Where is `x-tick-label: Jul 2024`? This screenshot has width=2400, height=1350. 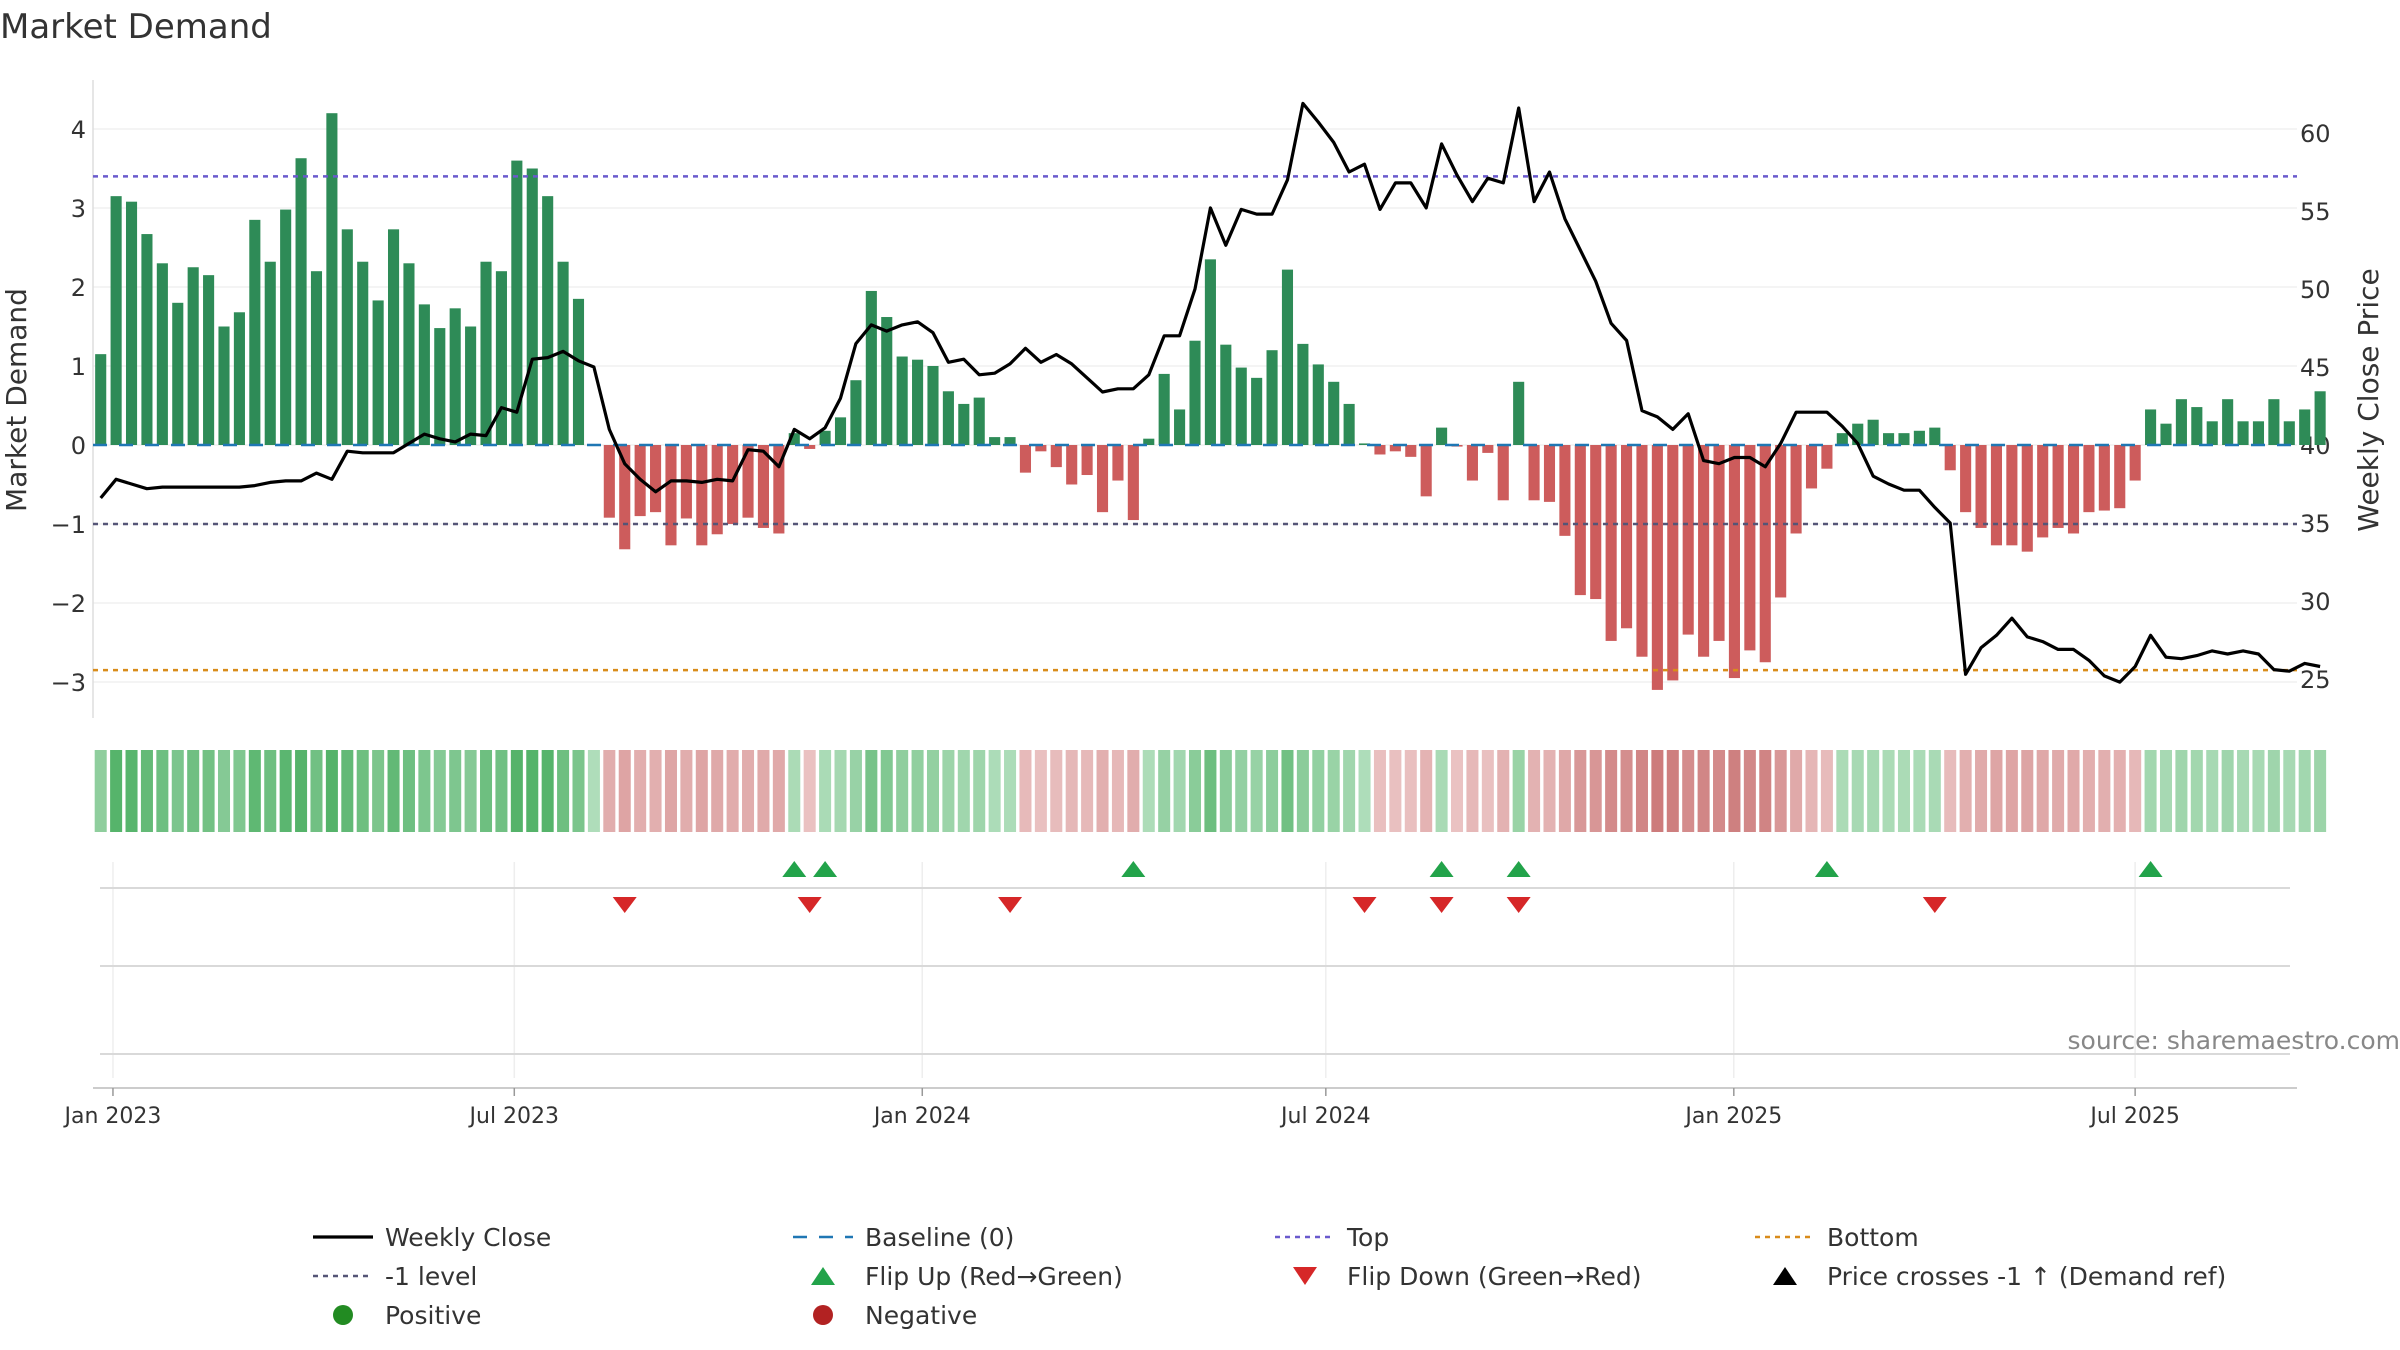
x-tick-label: Jul 2024 is located at coordinates (1325, 1116).